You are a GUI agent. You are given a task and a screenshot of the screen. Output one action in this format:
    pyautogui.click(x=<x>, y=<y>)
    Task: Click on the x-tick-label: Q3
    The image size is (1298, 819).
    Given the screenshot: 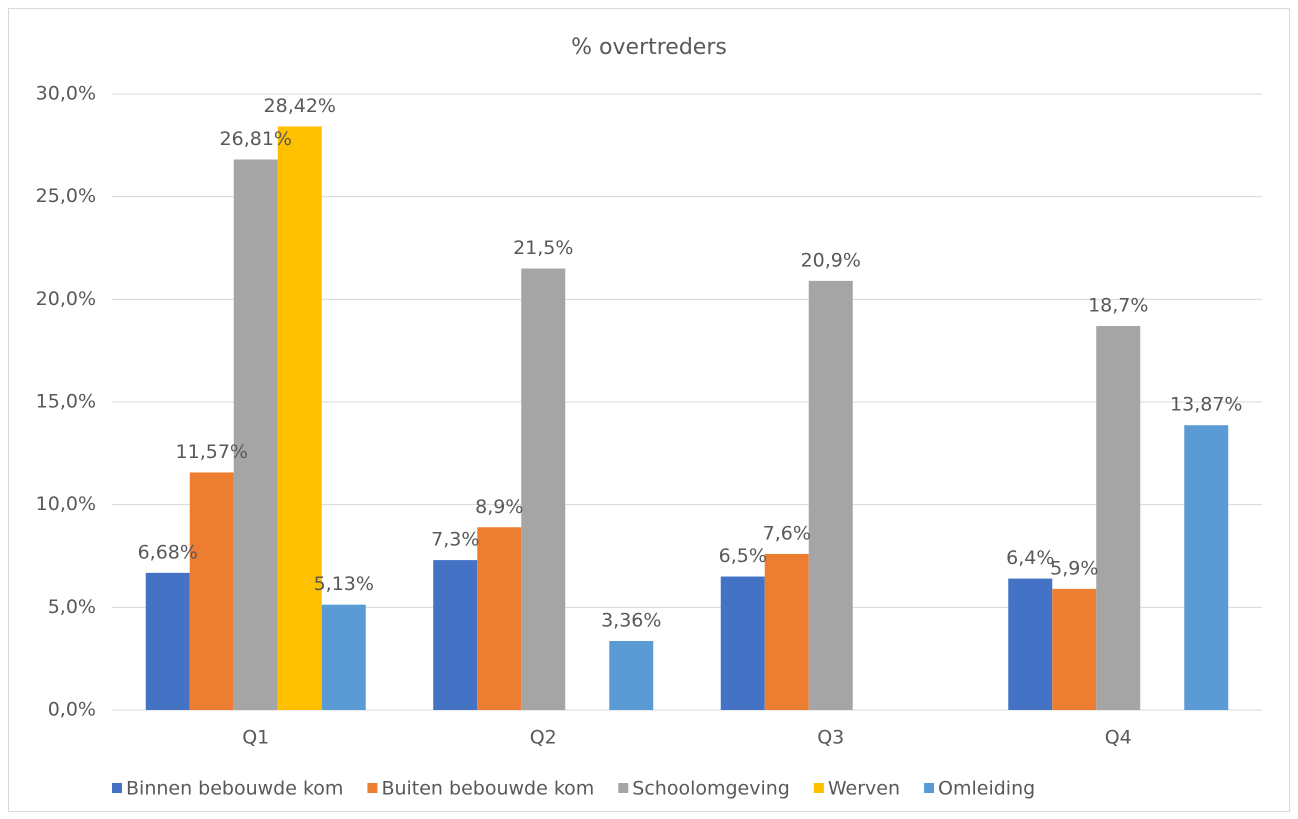 What is the action you would take?
    pyautogui.click(x=830, y=738)
    